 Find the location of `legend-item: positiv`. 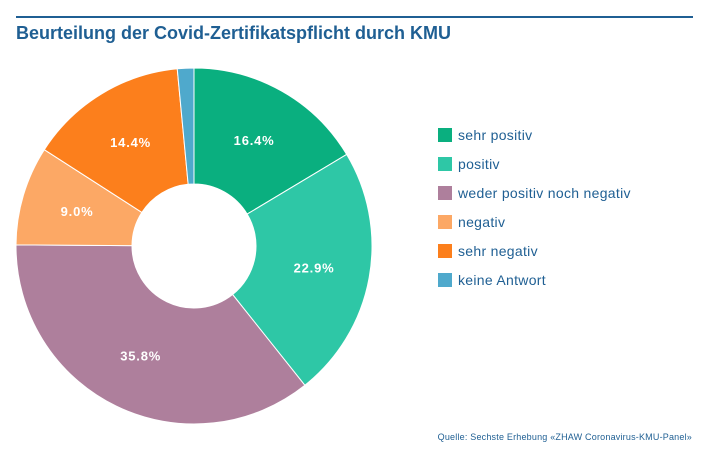

legend-item: positiv is located at coordinates (534, 163).